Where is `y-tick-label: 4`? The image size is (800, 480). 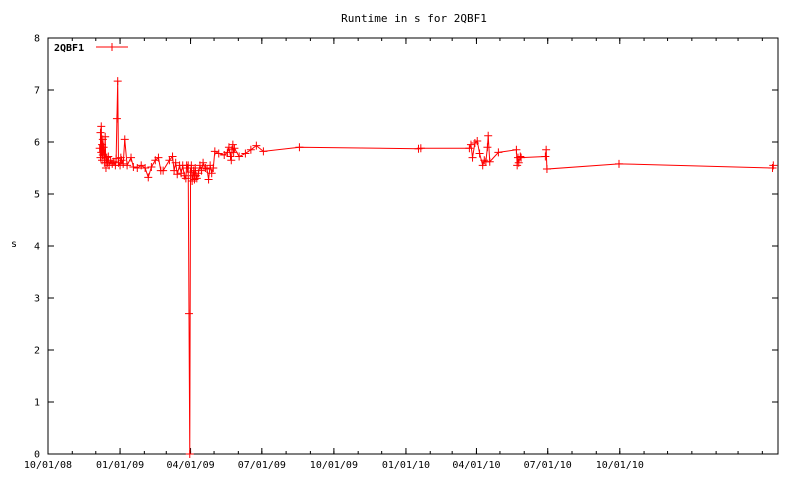 y-tick-label: 4 is located at coordinates (37, 247).